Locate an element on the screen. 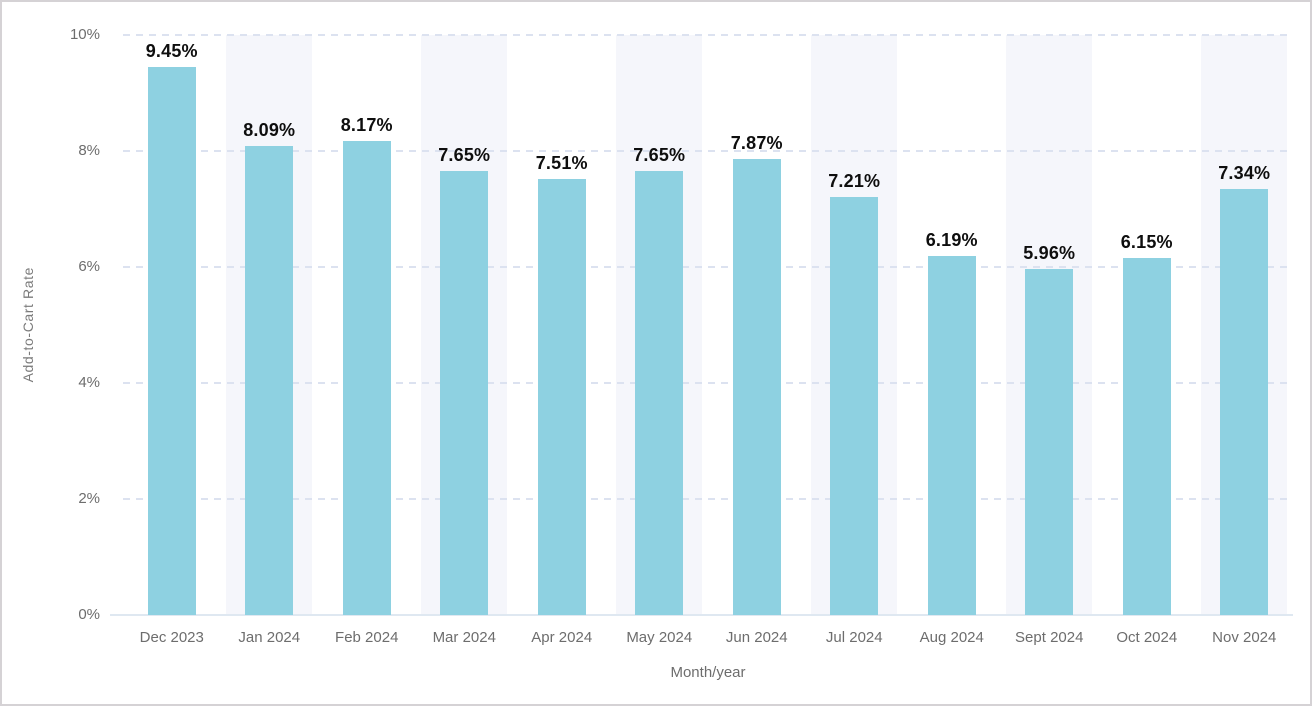  x-tick-label: Nov 2024 is located at coordinates (1244, 637).